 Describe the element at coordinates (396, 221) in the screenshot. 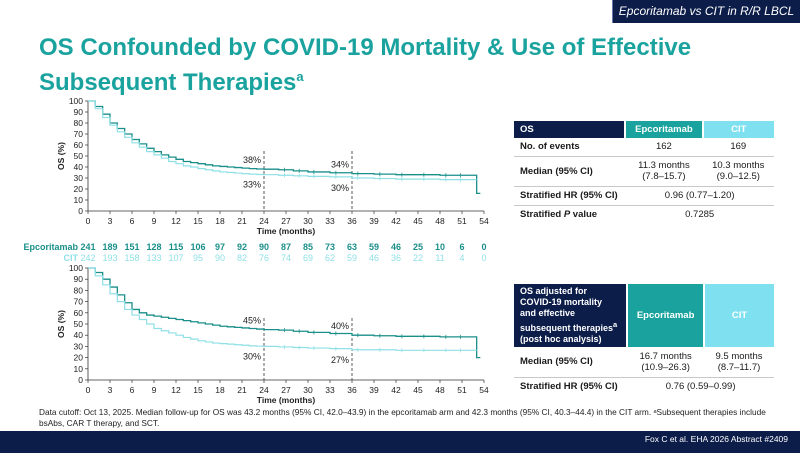

I see `top-km-x-tick-label: 42` at that location.